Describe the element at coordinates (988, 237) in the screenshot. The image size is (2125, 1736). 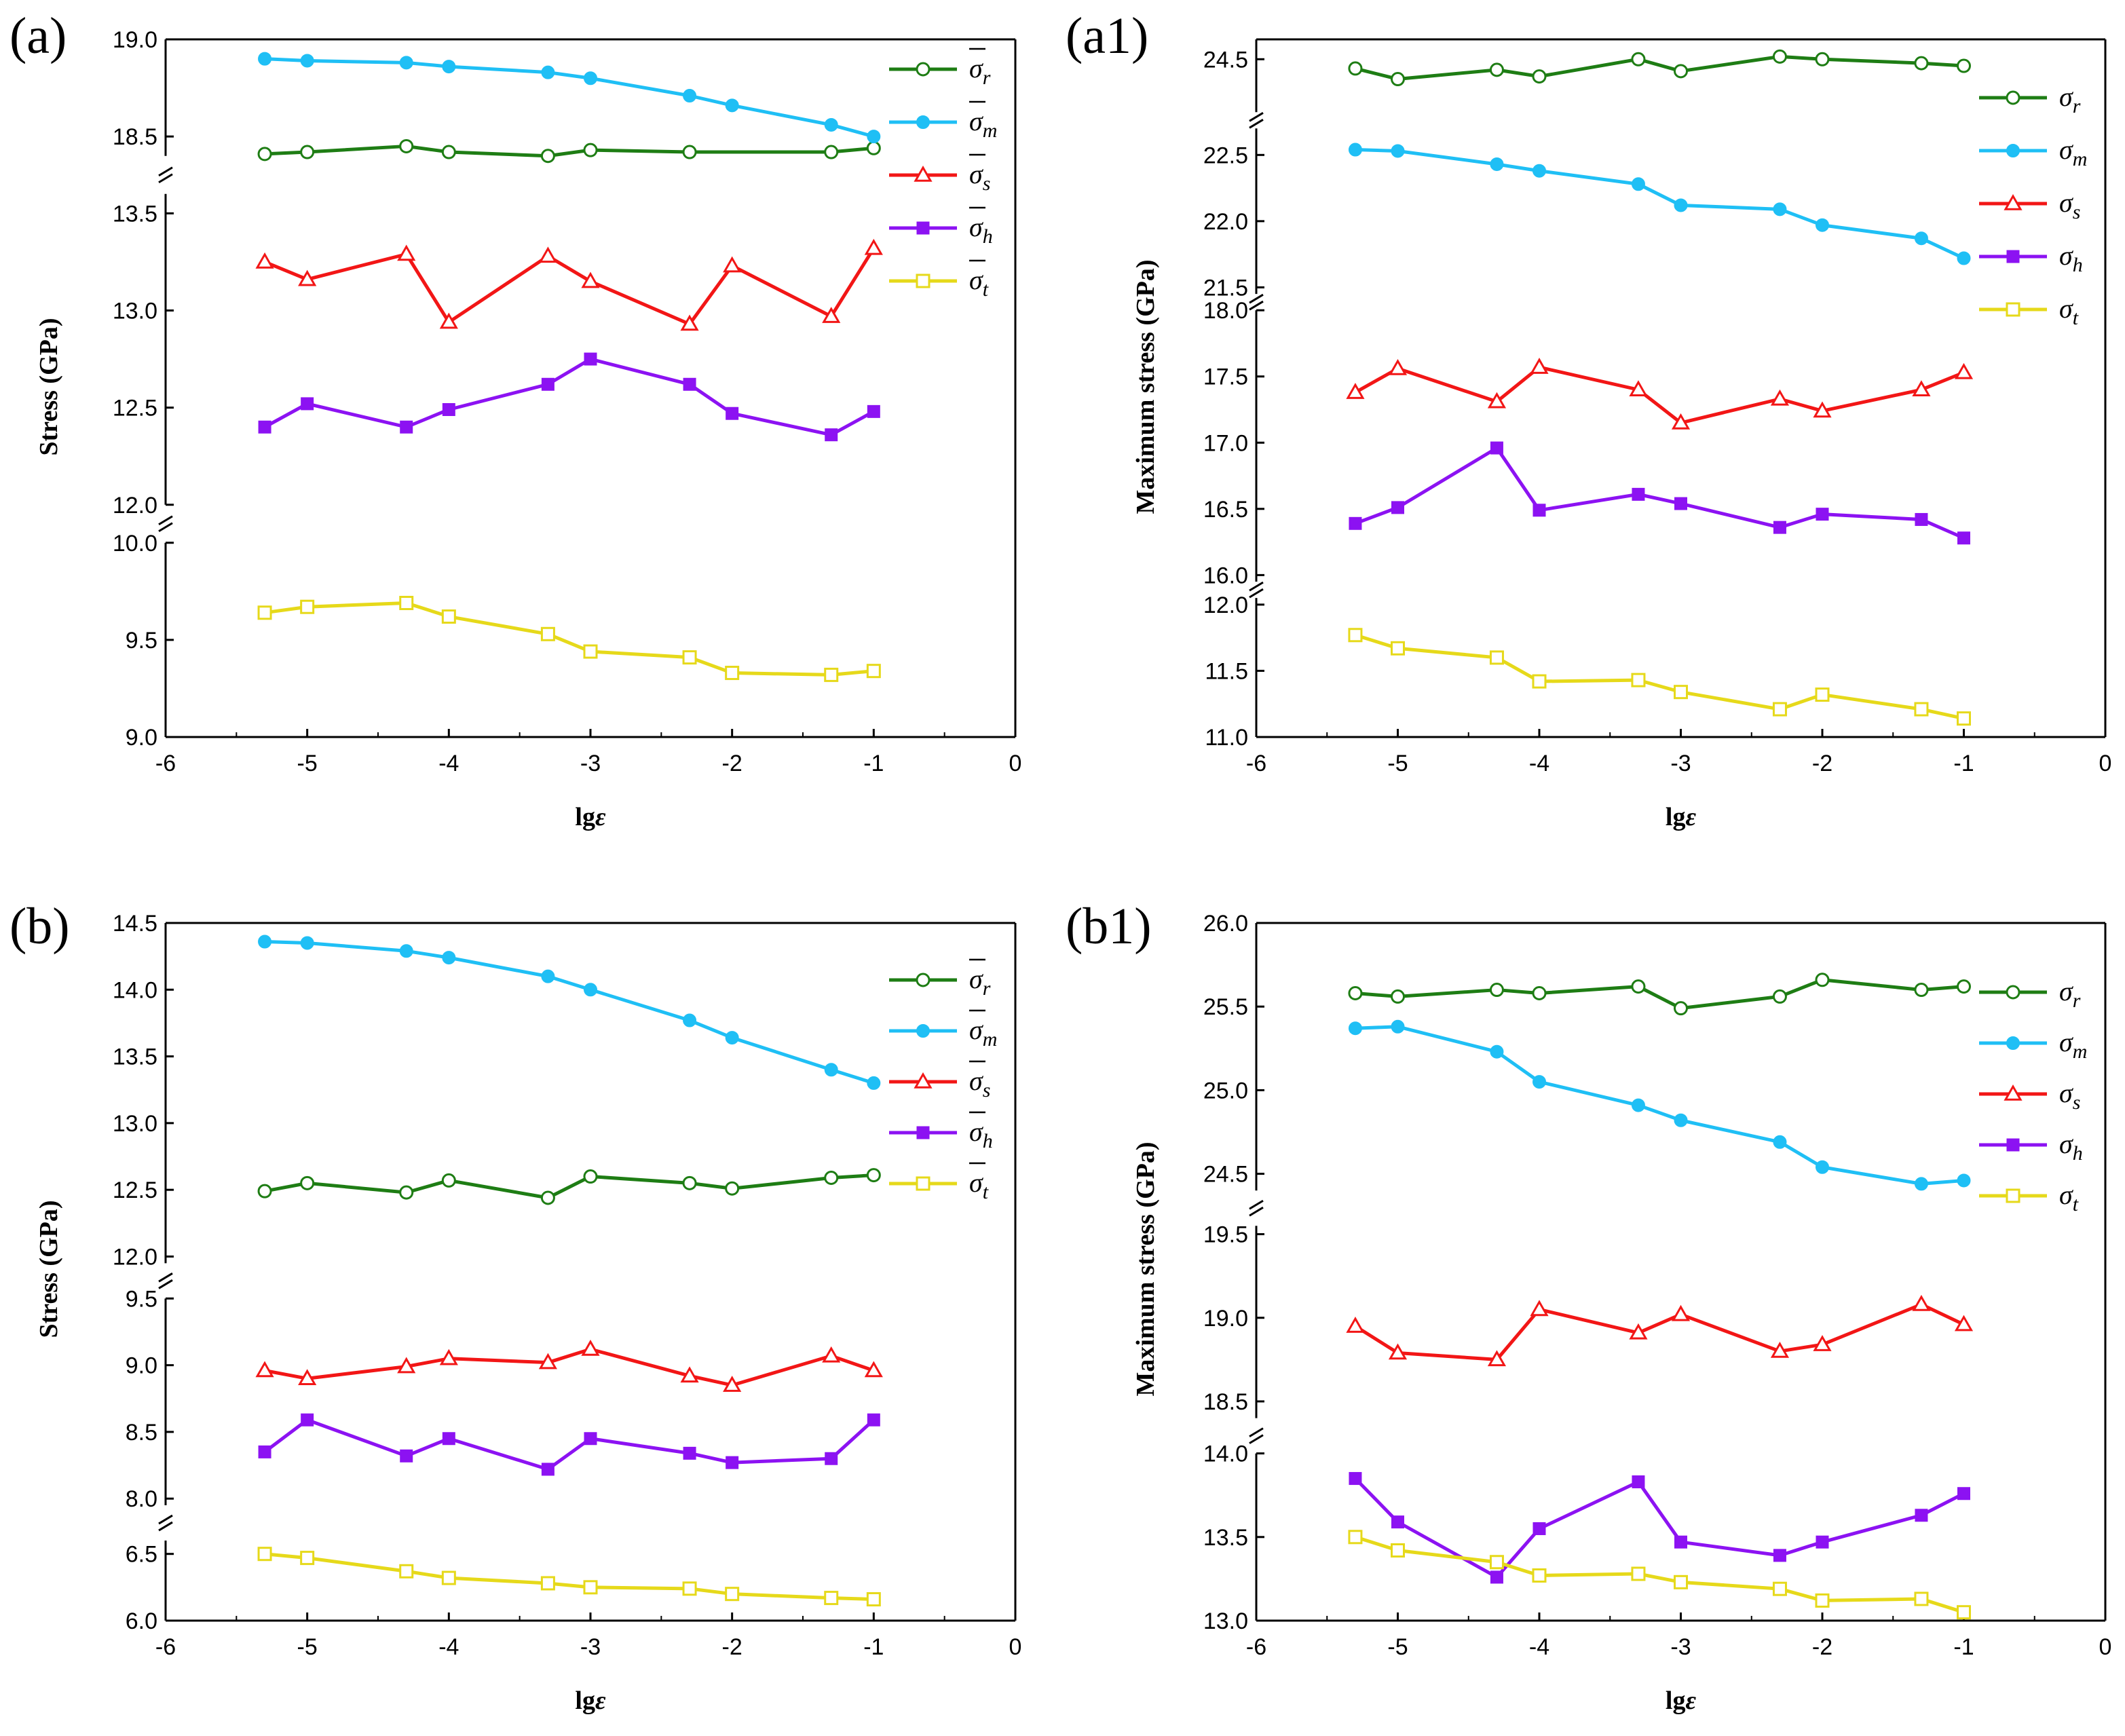
I see `legend-subscript: h` at that location.